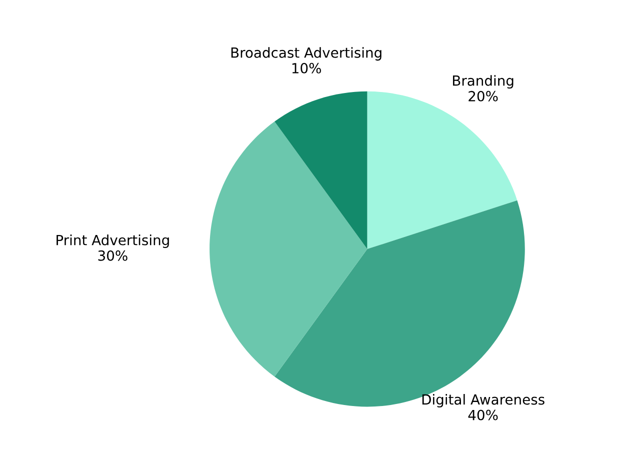  Describe the element at coordinates (483, 415) in the screenshot. I see `data-label: 40%` at that location.